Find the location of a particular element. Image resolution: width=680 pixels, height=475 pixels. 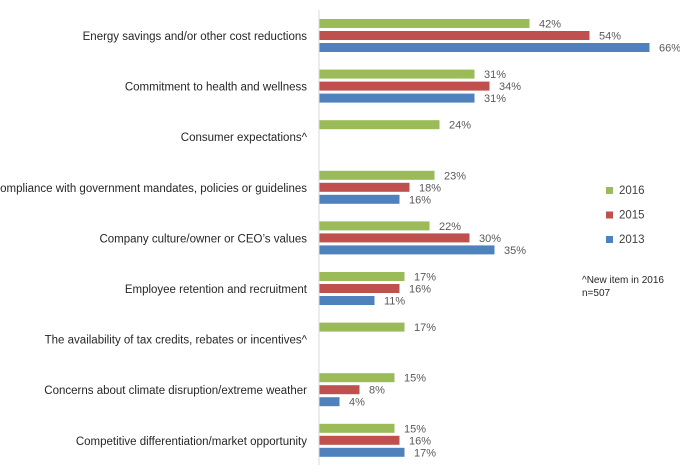

annotation-sample-size: n=507 is located at coordinates (596, 293).